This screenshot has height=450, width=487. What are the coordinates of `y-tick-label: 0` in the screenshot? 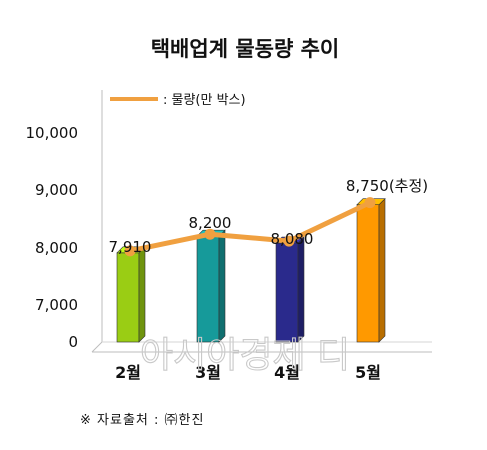 It's located at (73, 342).